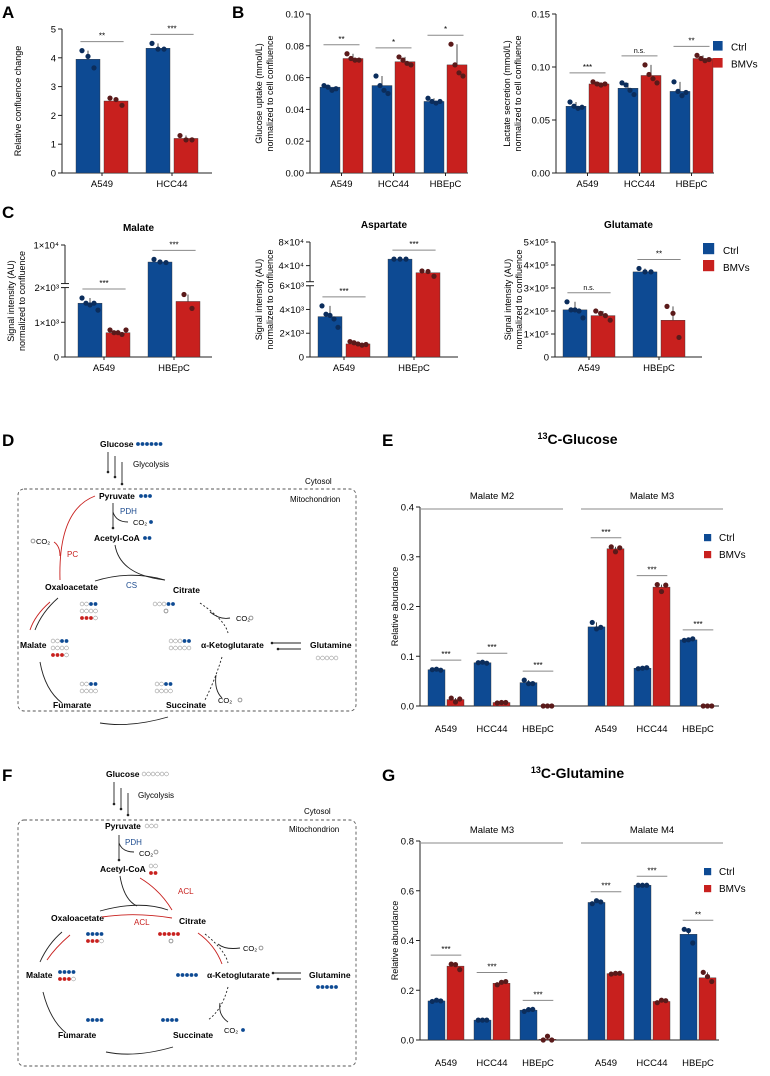  What do you see at coordinates (344, 368) in the screenshot?
I see `x-tick-label: A549` at bounding box center [344, 368].